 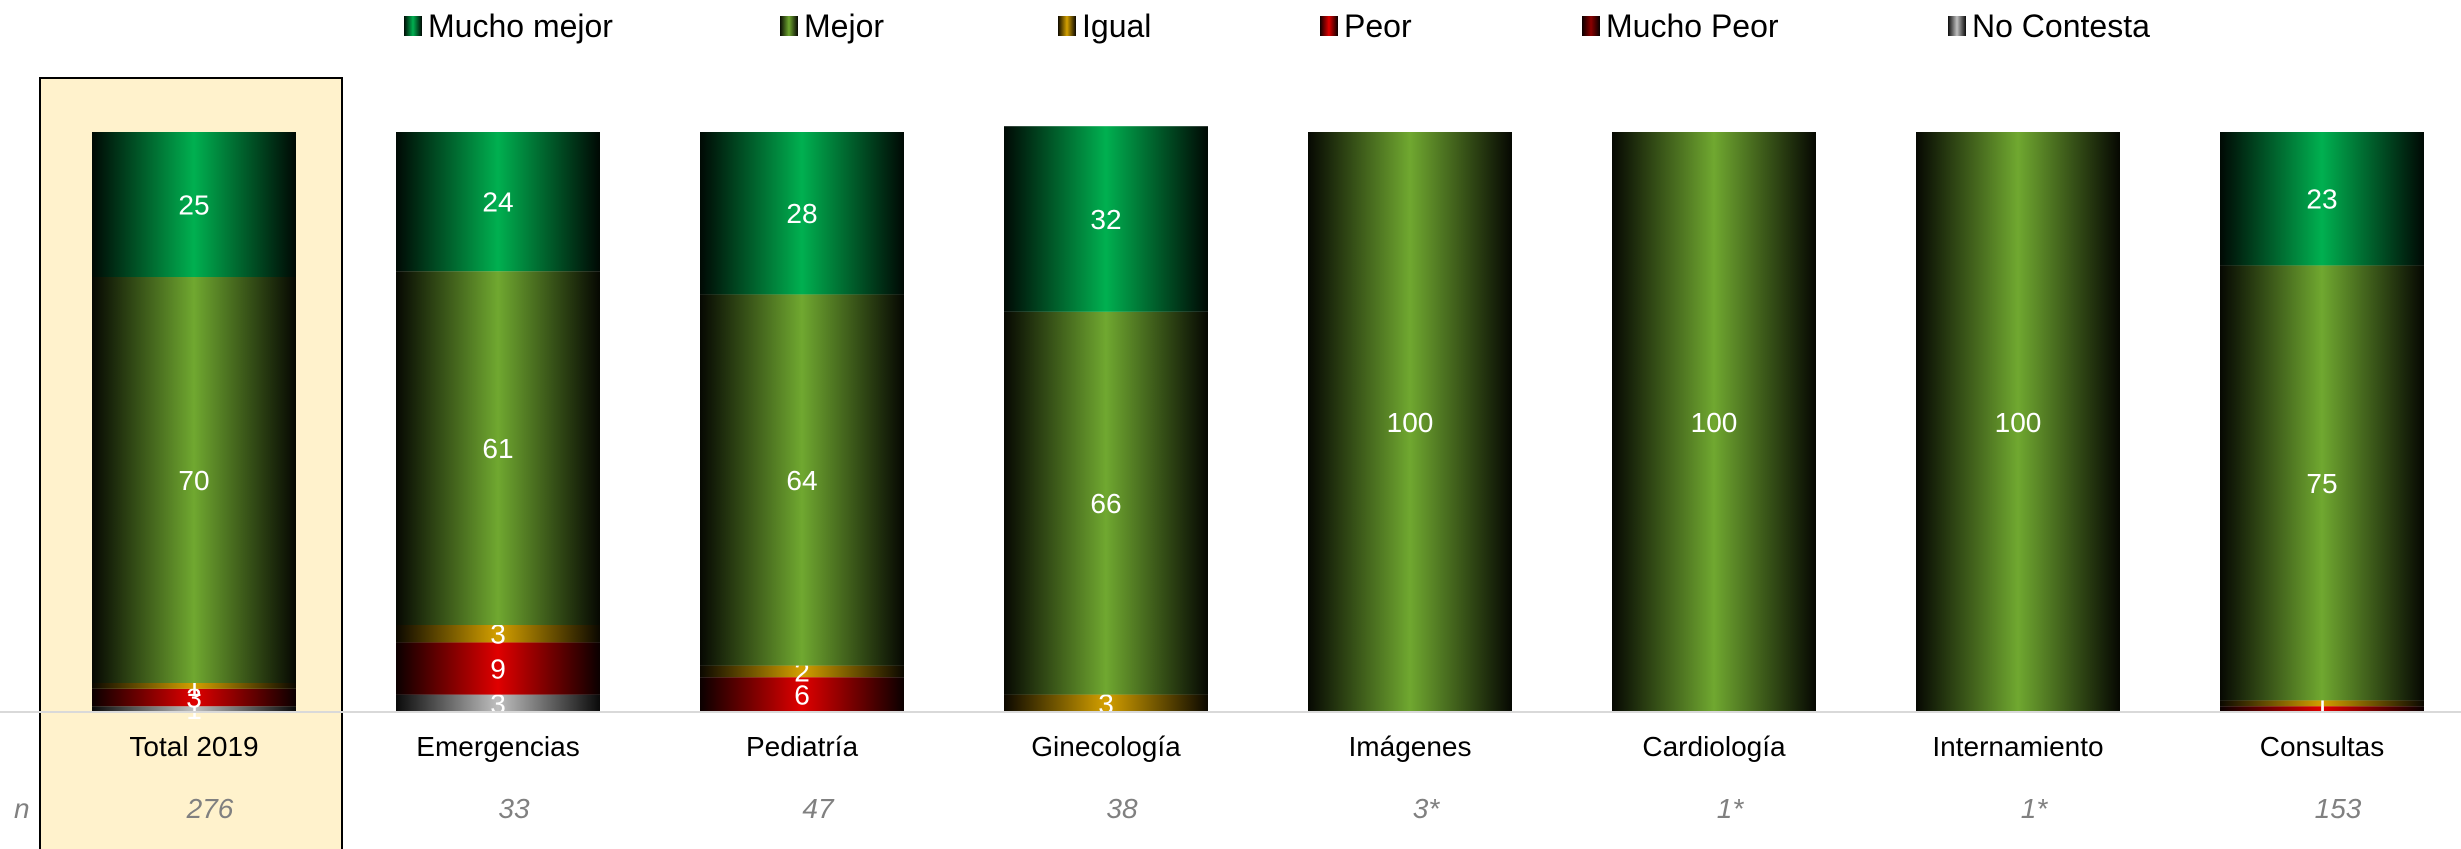 I want to click on bar-segment-total-2019-mucho-mejor, so click(x=194, y=204).